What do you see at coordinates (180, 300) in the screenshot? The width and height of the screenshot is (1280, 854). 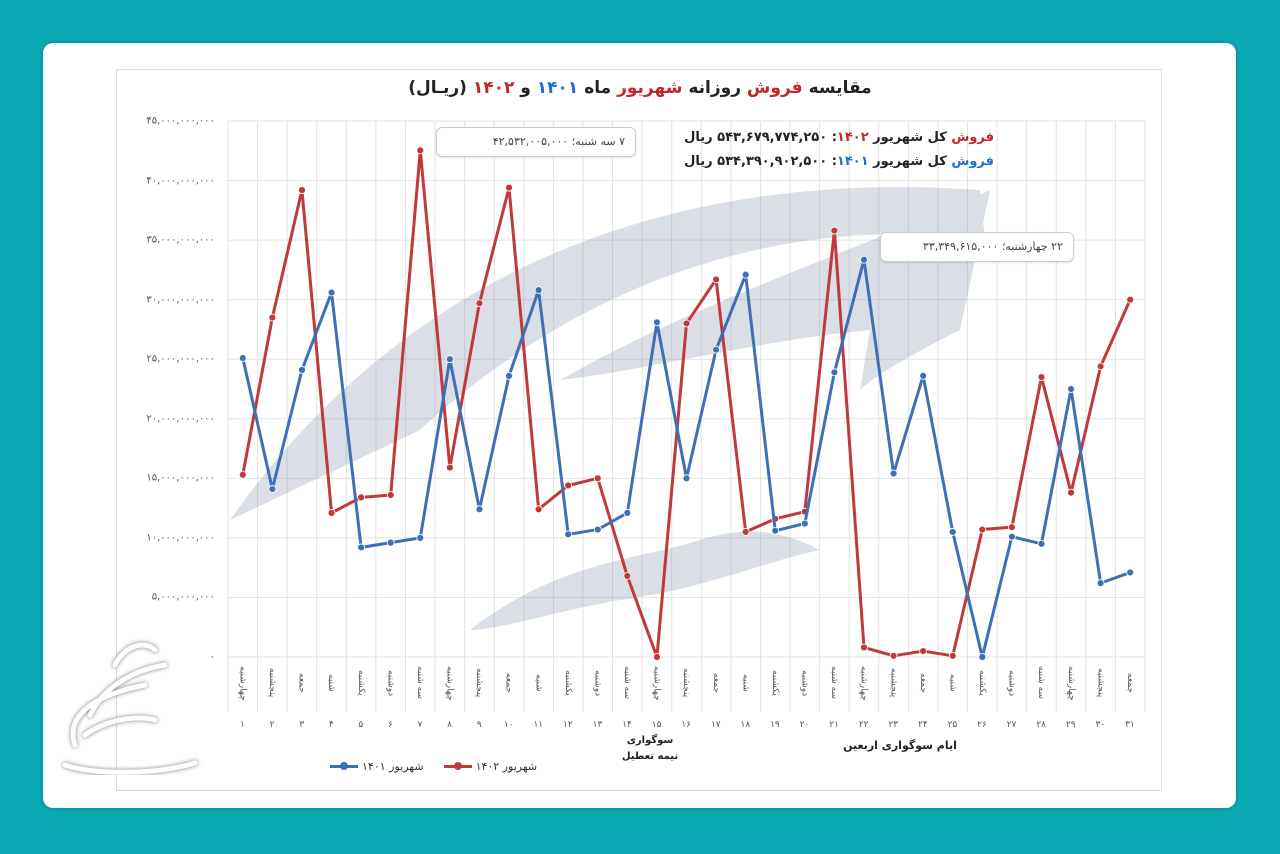 I see `y-tick-label: ۳۰,۰۰۰,۰۰۰,۰۰۰` at bounding box center [180, 300].